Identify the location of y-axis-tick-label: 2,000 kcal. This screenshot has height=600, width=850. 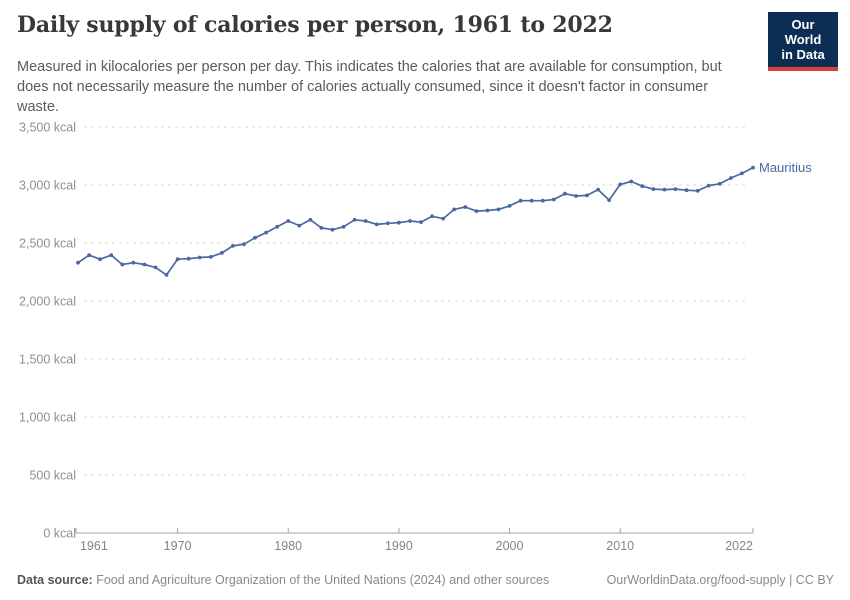
(47, 302).